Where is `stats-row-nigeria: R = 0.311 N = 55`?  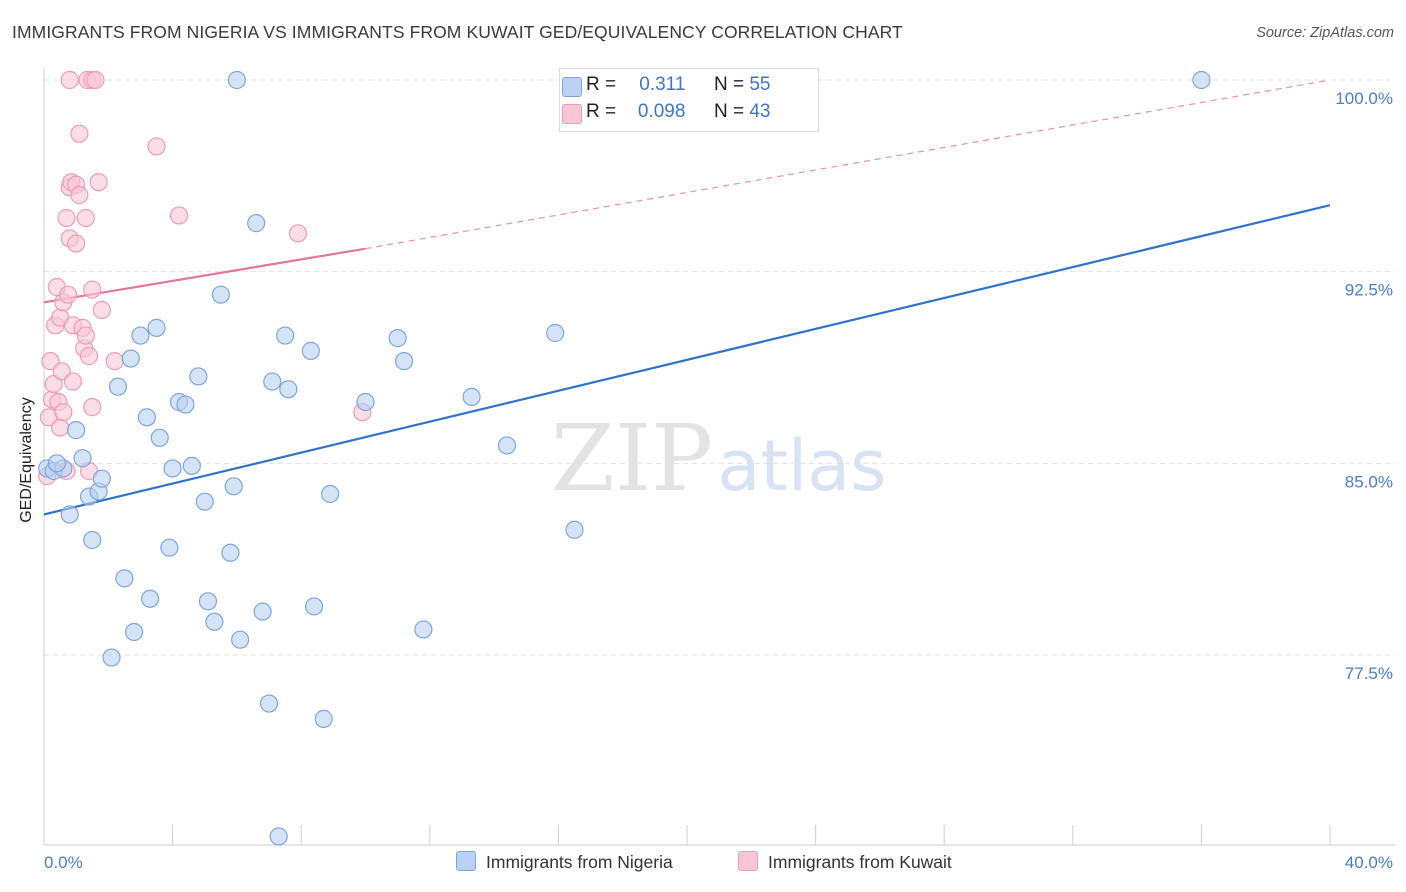 stats-row-nigeria: R = 0.311 N = 55 is located at coordinates (666, 87).